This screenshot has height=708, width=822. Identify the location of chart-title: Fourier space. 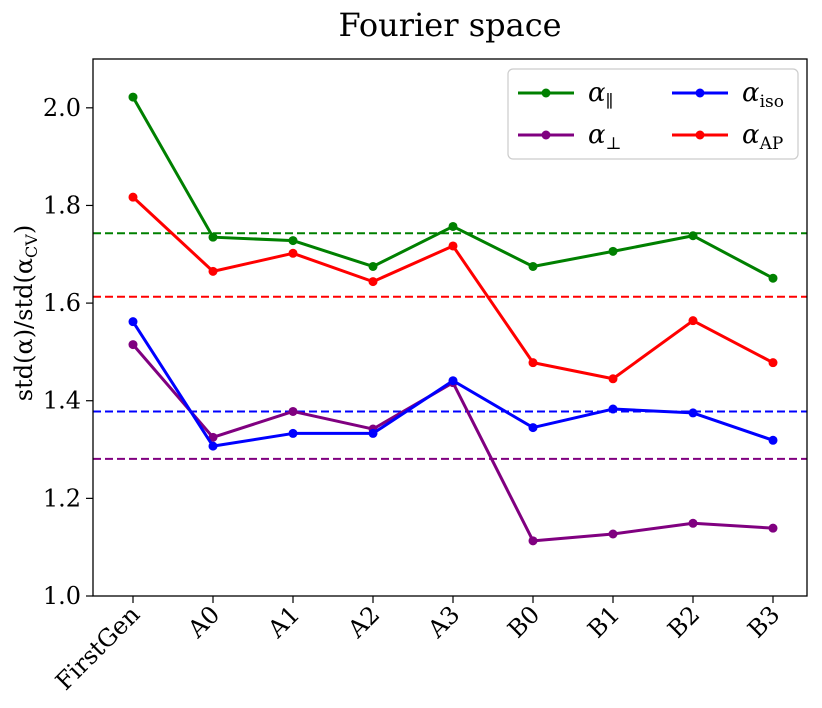
(449, 25).